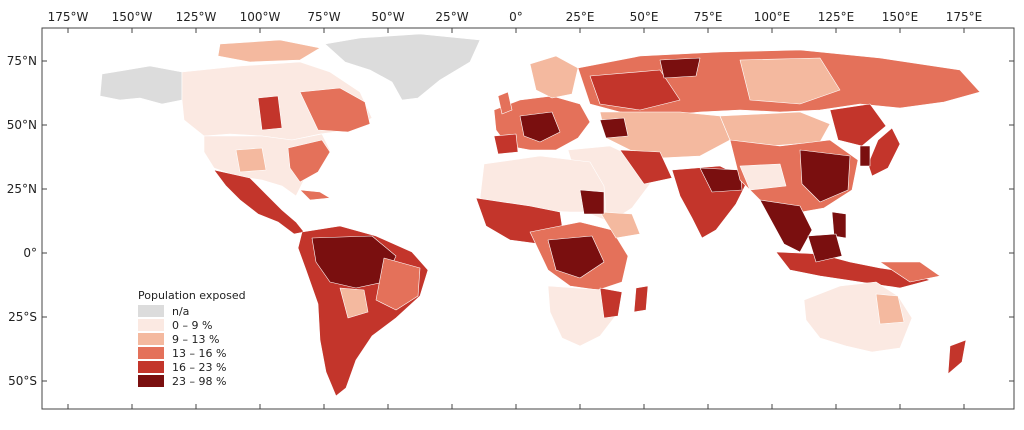 Image resolution: width=1024 pixels, height=430 pixels. What do you see at coordinates (790, 81) in the screenshot?
I see `siberia-region` at bounding box center [790, 81].